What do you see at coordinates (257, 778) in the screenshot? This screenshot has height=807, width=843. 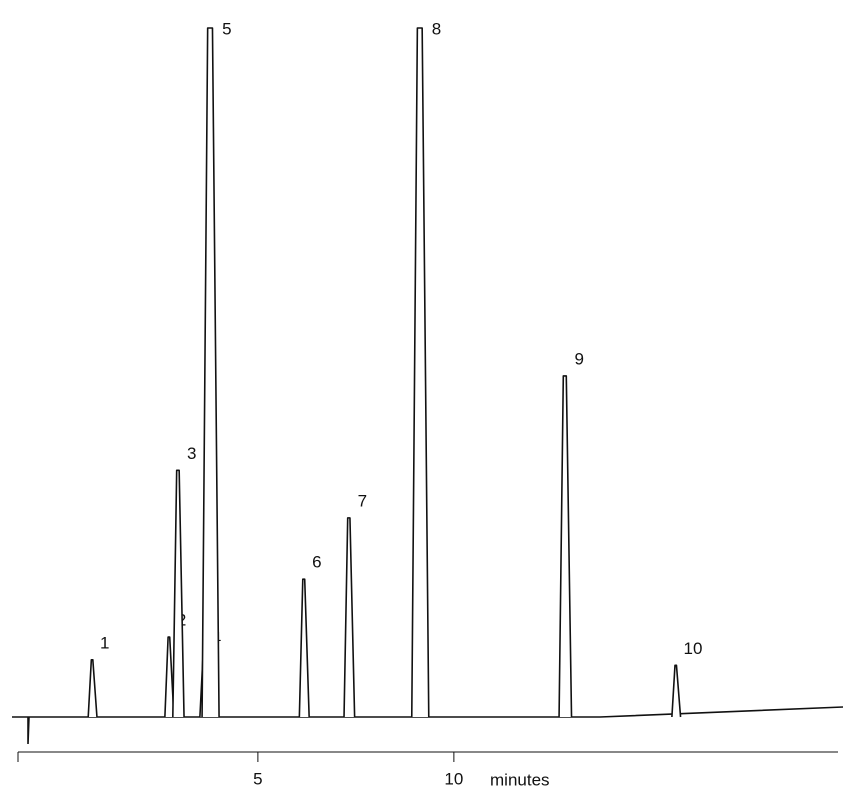 I see `x-tick-label: 5` at bounding box center [257, 778].